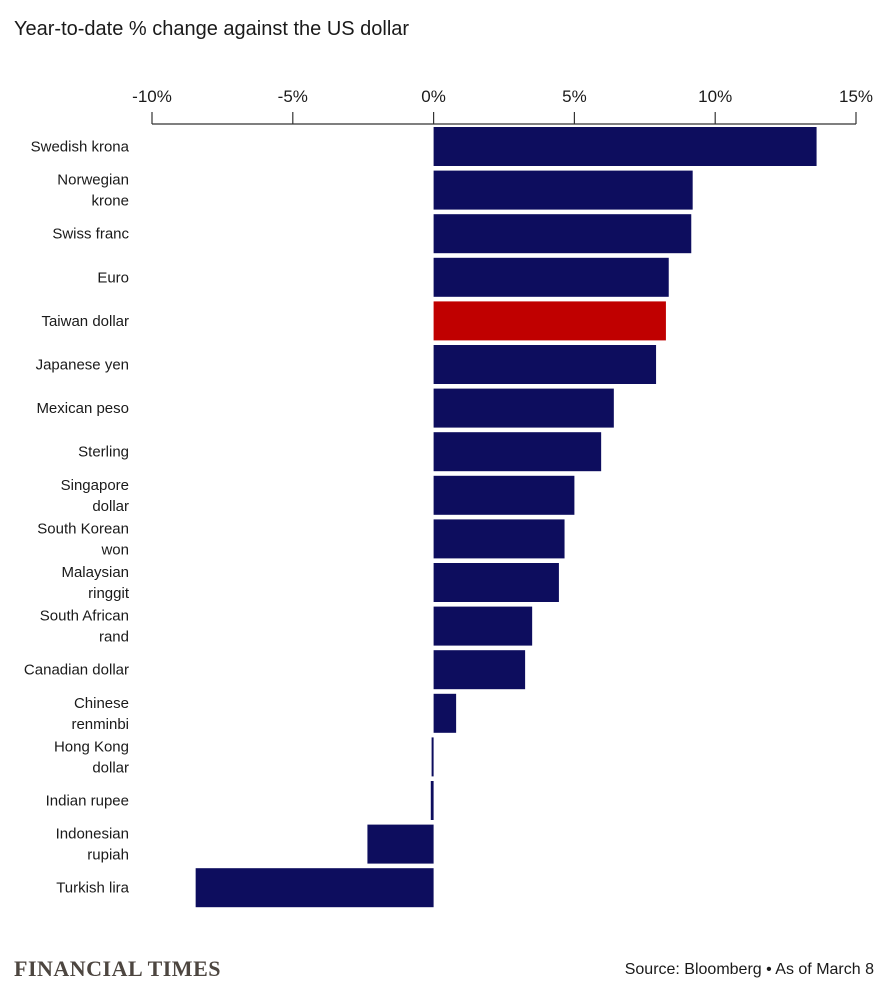 This screenshot has width=890, height=1000. Describe the element at coordinates (84, 616) in the screenshot. I see `category-label-line: South African` at that location.